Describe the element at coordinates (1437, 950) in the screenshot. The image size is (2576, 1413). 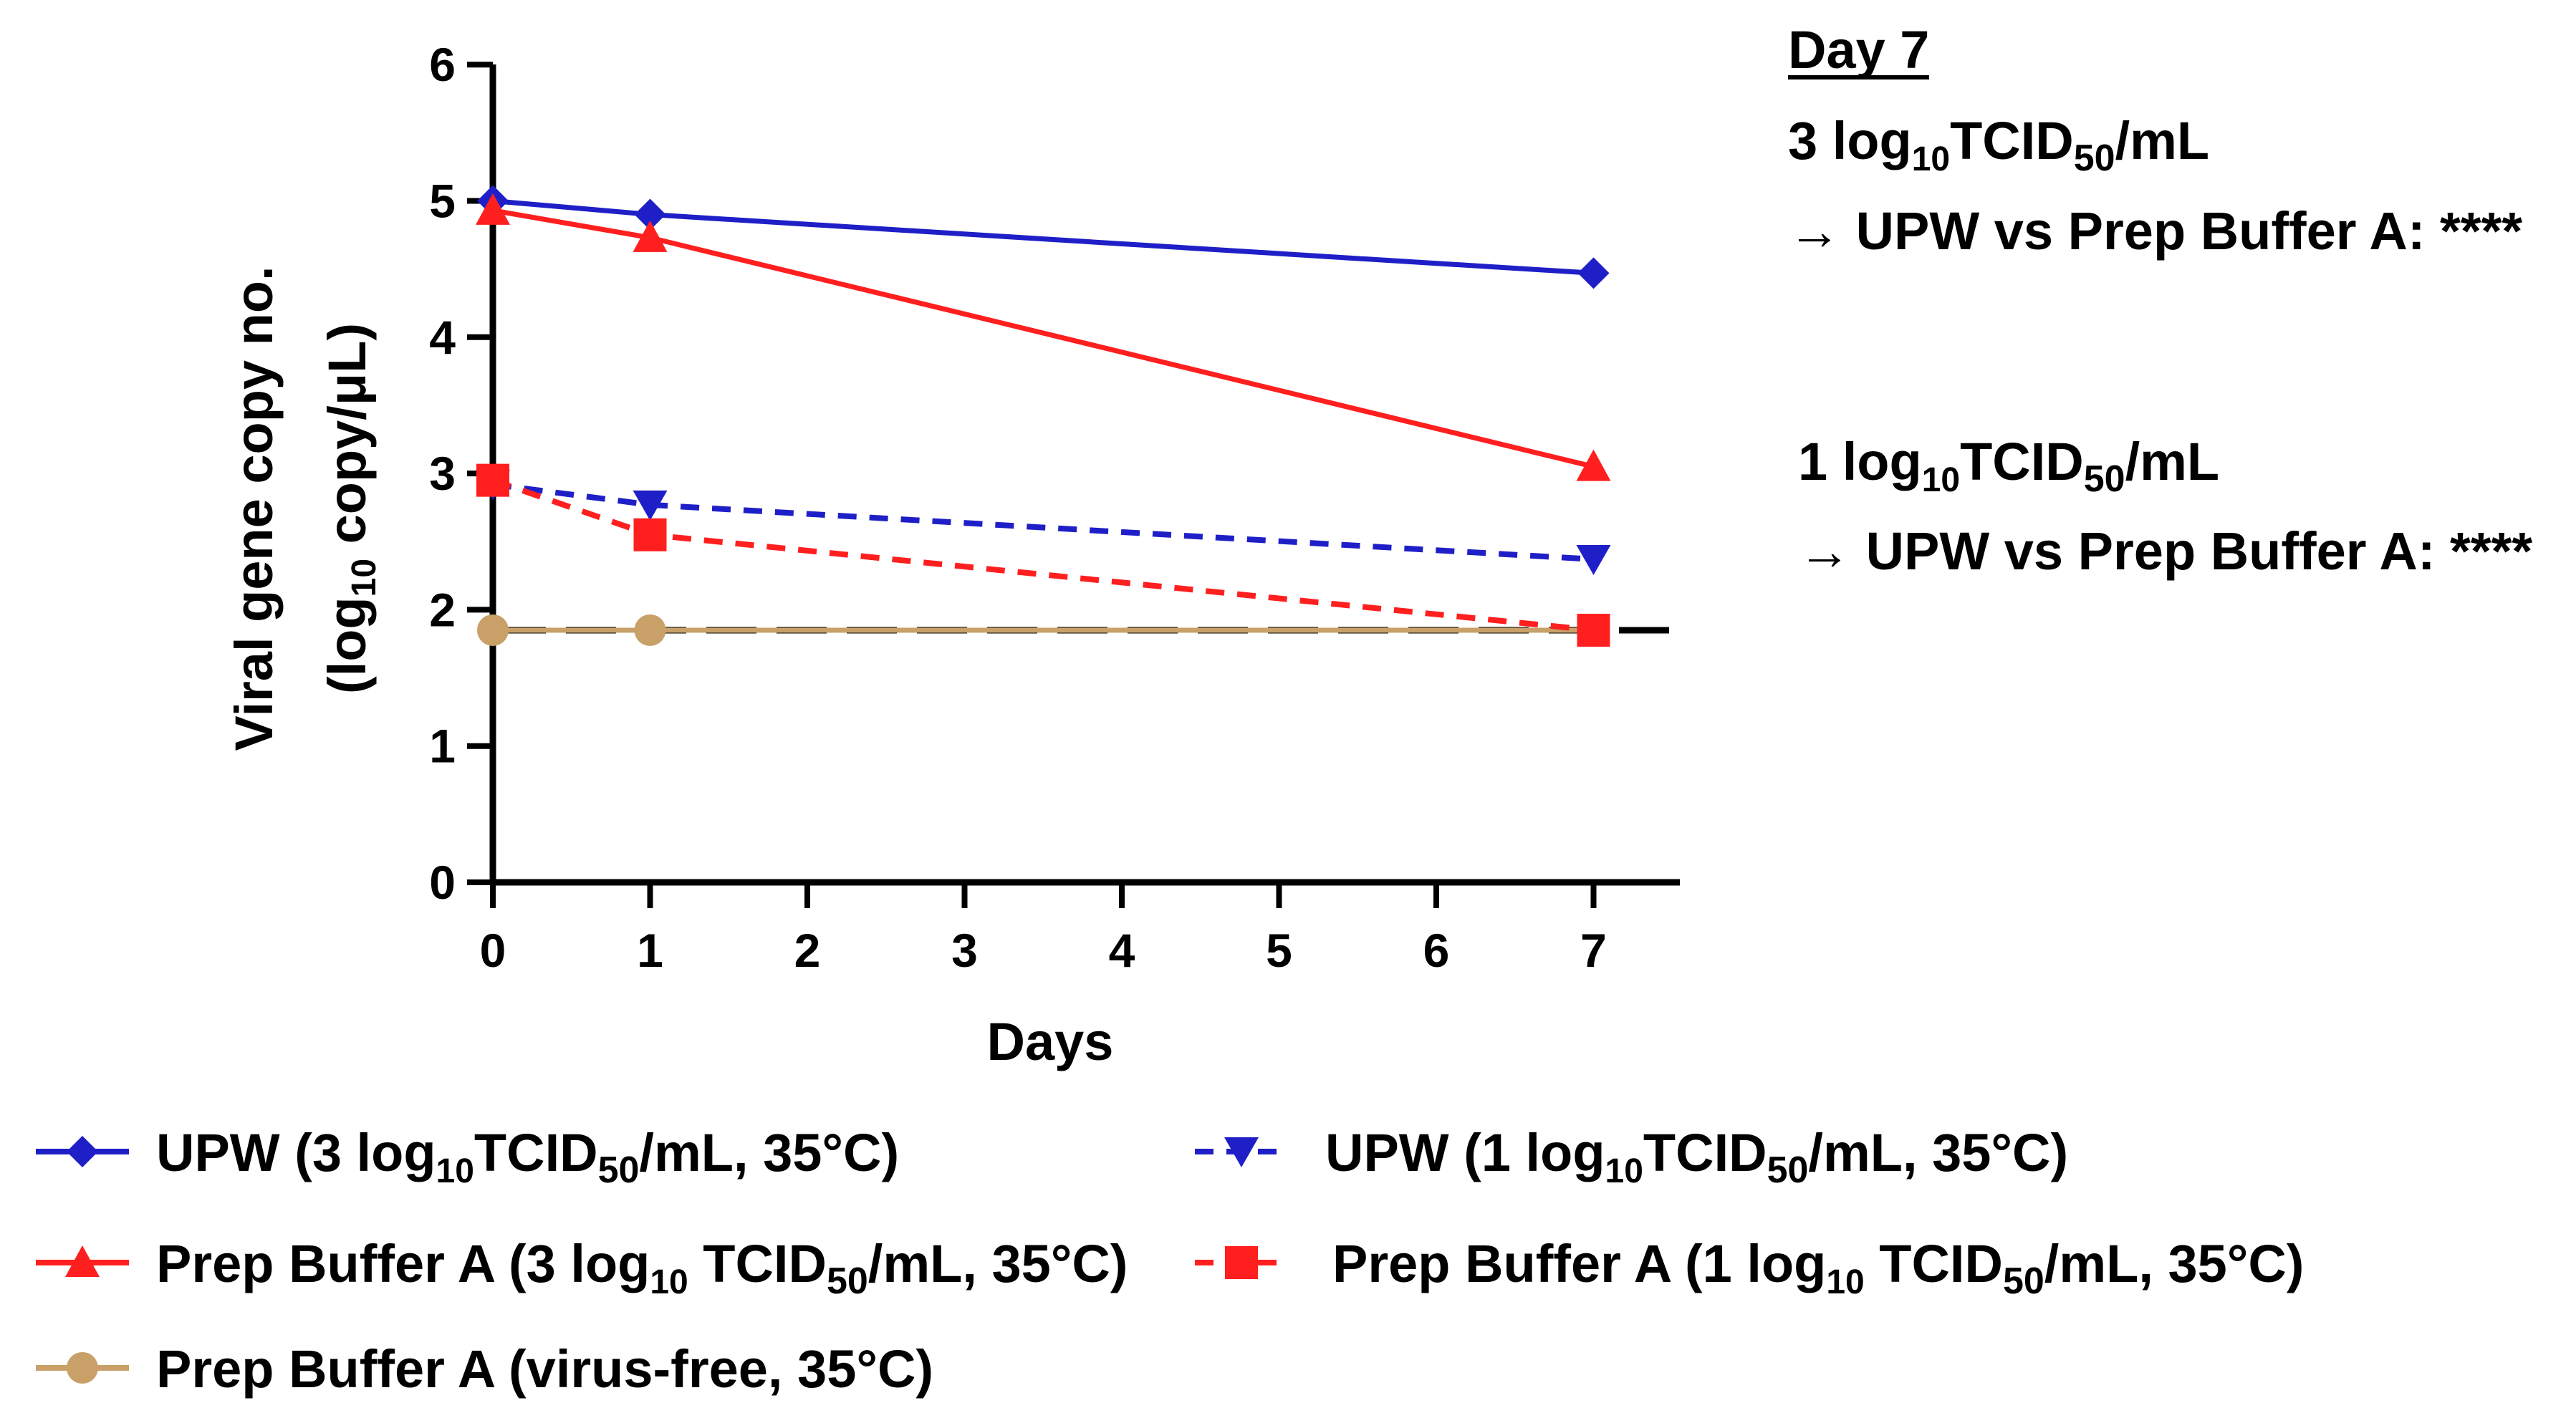
I see `x-tick-label: 6` at that location.